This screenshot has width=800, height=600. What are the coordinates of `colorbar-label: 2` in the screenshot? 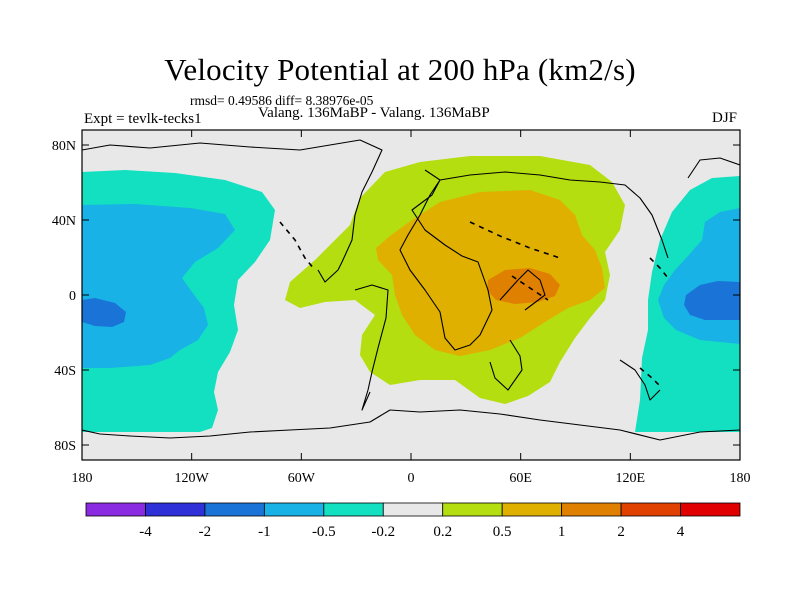 It's located at (621, 532).